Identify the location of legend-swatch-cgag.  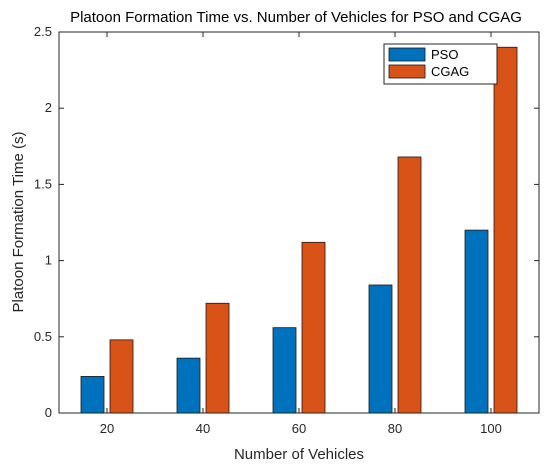
(407, 71).